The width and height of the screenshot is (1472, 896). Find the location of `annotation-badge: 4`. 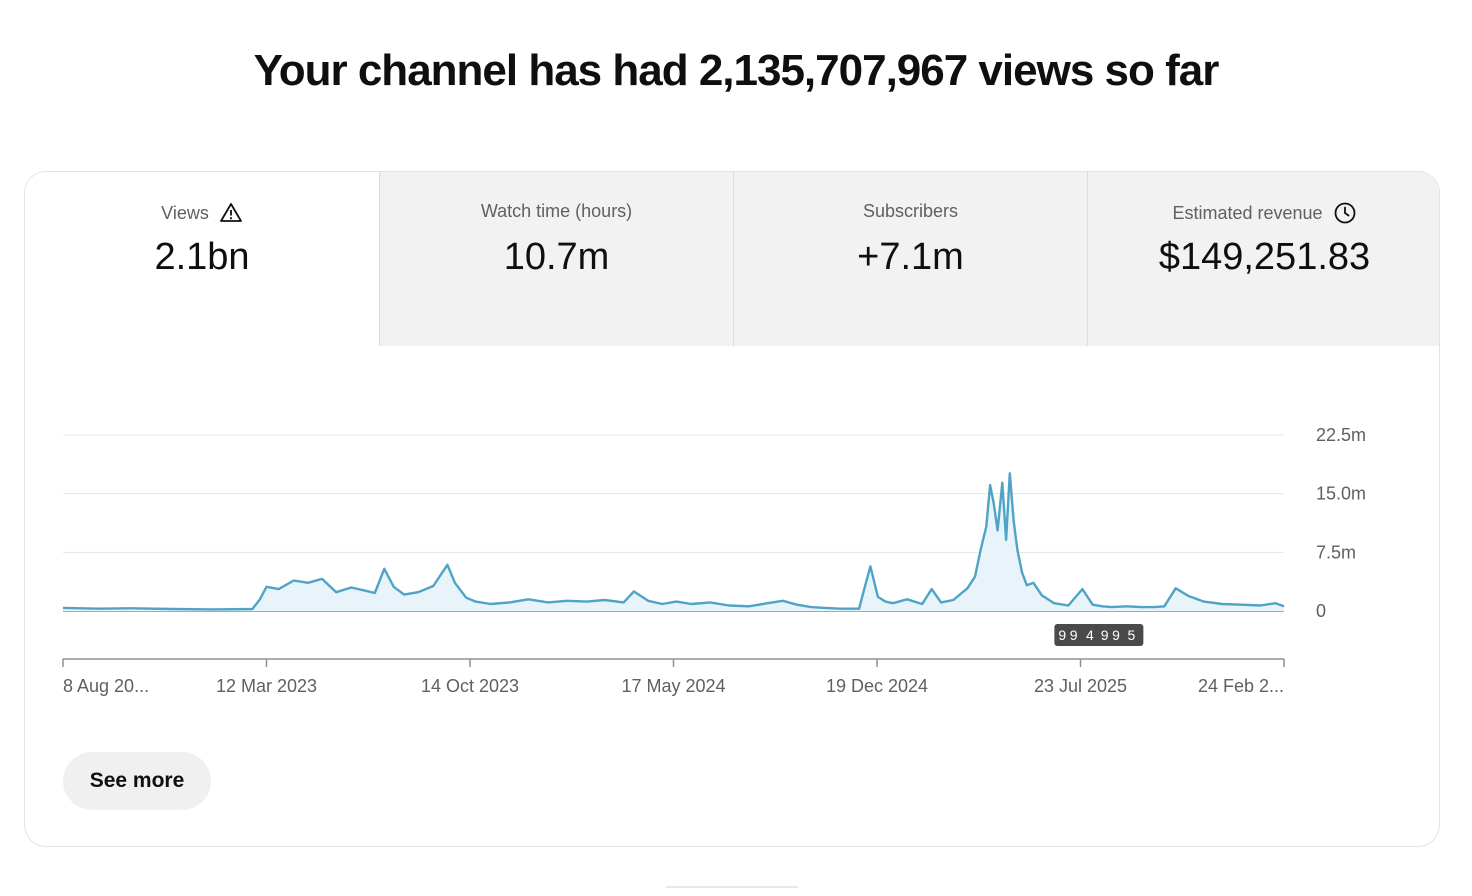

annotation-badge: 4 is located at coordinates (1089, 635).